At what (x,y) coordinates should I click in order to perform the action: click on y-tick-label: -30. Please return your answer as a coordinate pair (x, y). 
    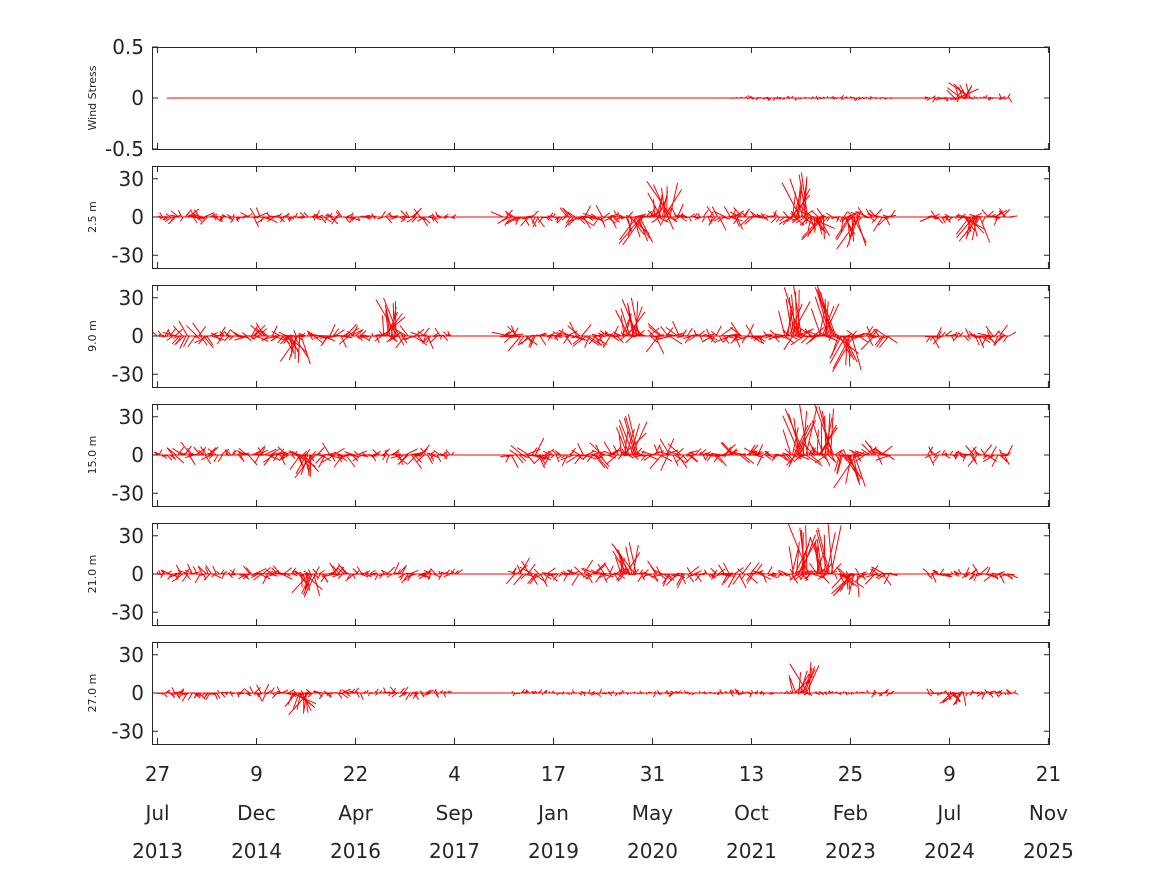
    Looking at the image, I should click on (127, 493).